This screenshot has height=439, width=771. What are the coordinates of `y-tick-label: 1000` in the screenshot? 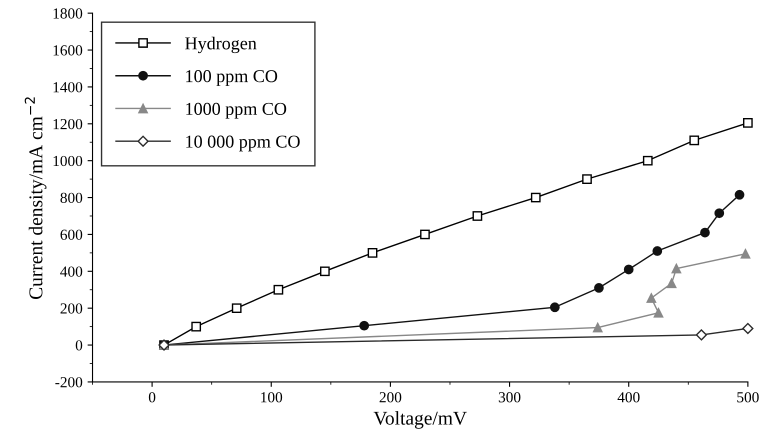 It's located at (68, 161).